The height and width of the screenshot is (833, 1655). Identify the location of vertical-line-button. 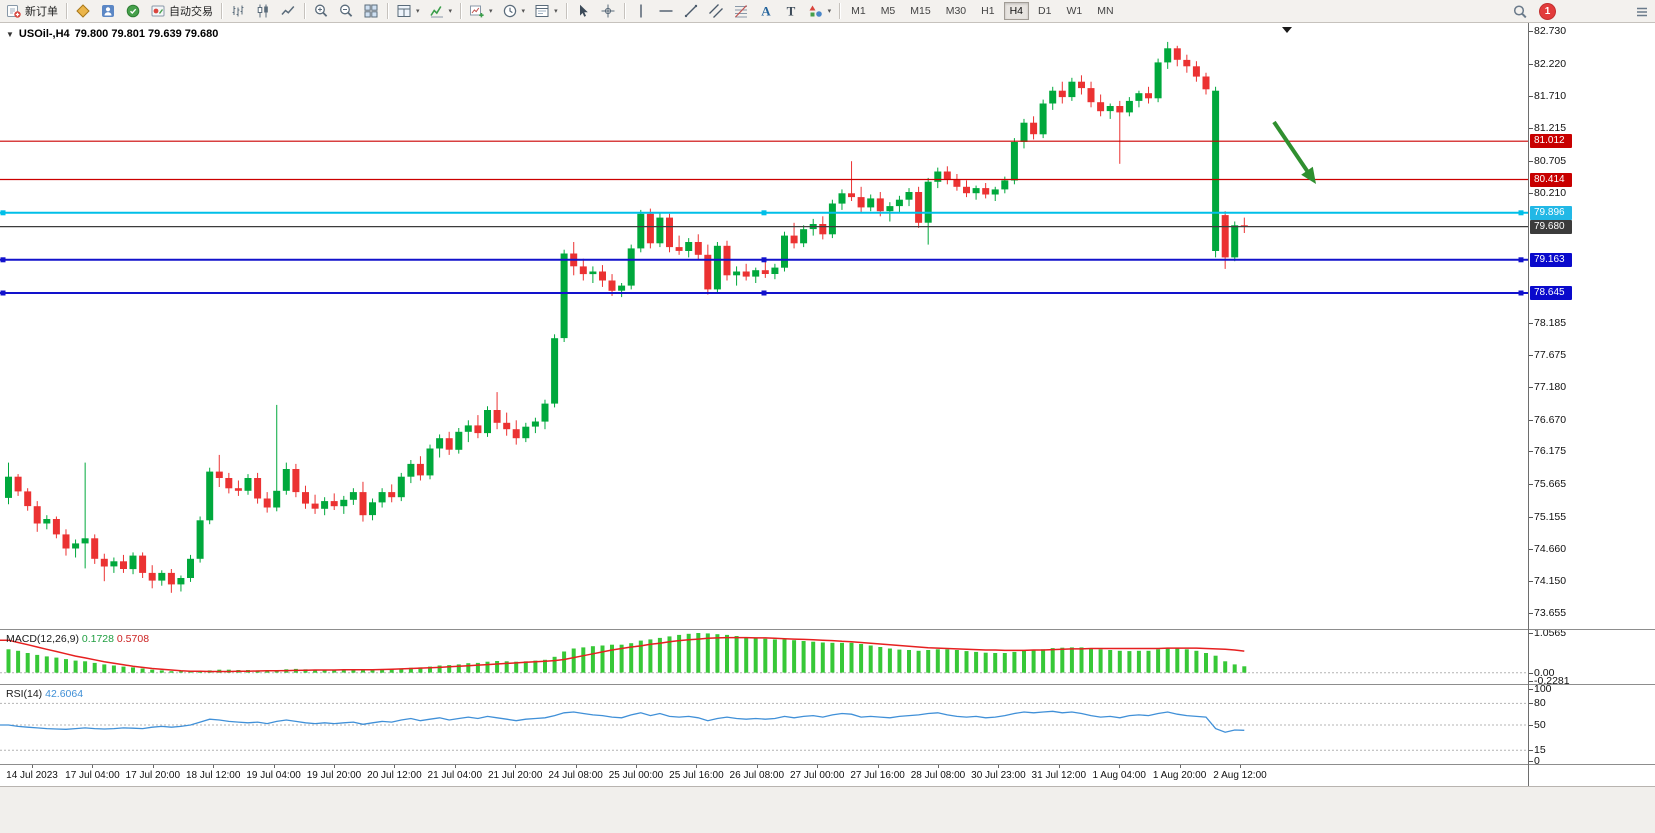
(641, 11).